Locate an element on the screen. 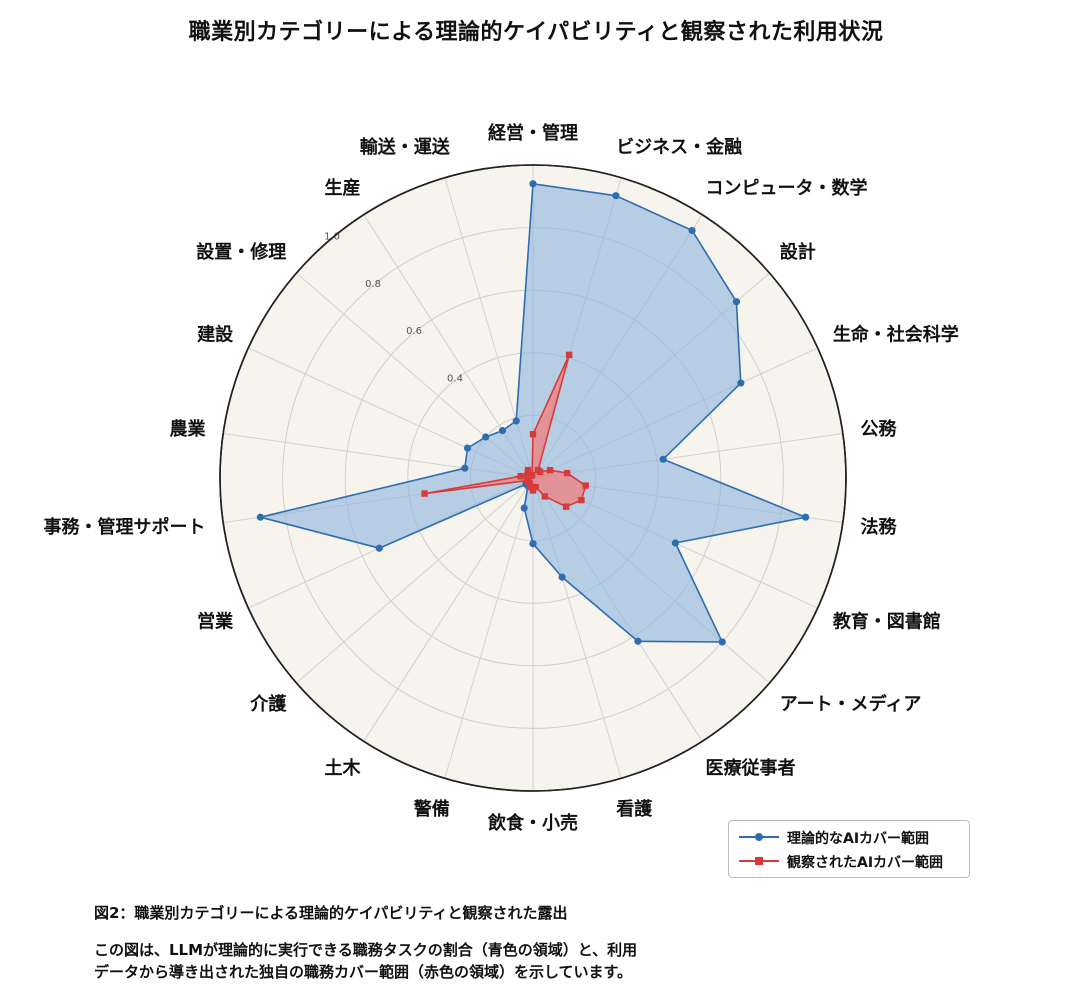  category-label: 教育・図書館 is located at coordinates (887, 621).